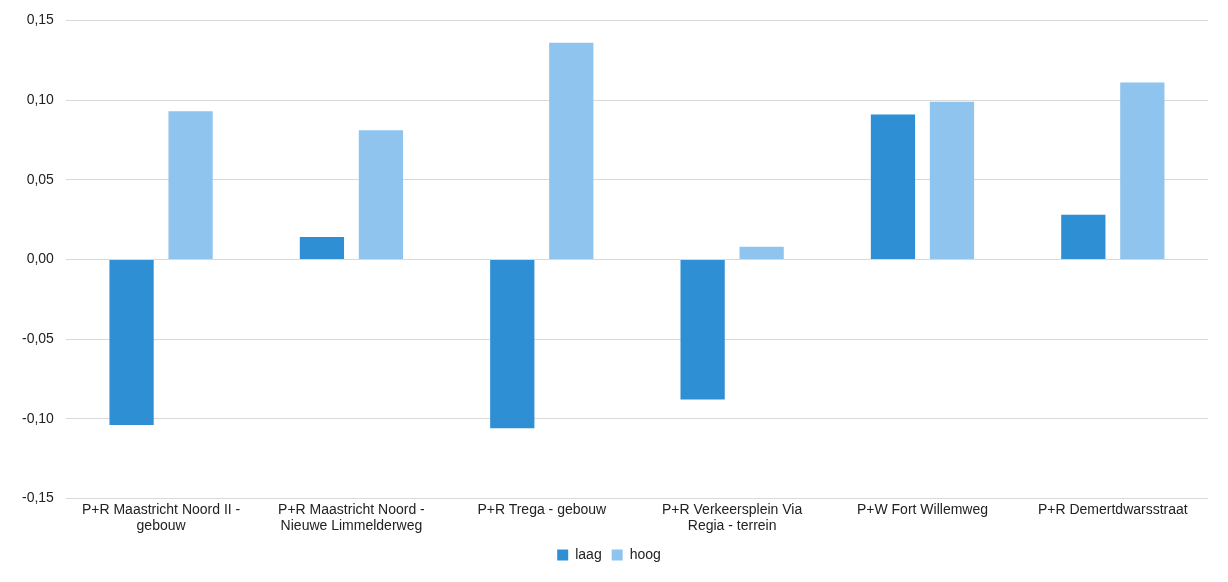 The image size is (1228, 582). Describe the element at coordinates (40, 98) in the screenshot. I see `y-tick-label: 0,10` at that location.